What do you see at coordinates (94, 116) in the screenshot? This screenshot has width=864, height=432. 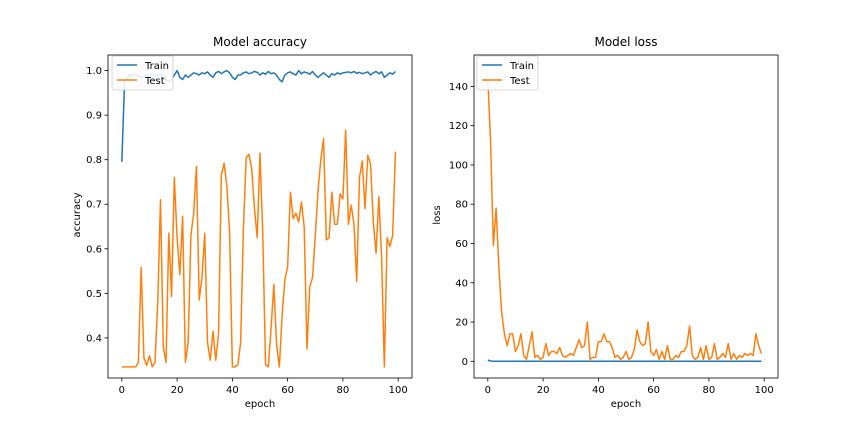 I see `y-tick-label: 0.9` at bounding box center [94, 116].